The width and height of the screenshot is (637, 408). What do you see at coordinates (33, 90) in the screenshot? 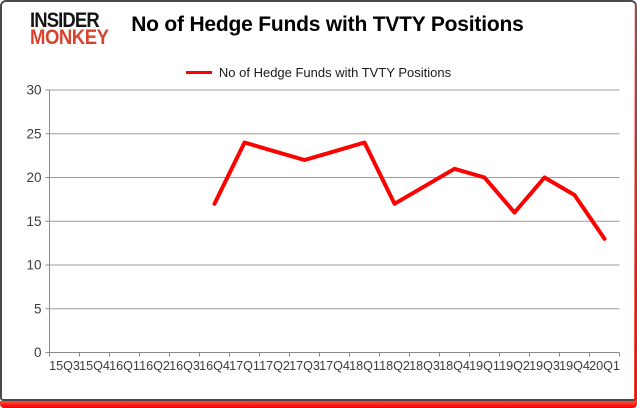
I see `y-axis-label: 30` at bounding box center [33, 90].